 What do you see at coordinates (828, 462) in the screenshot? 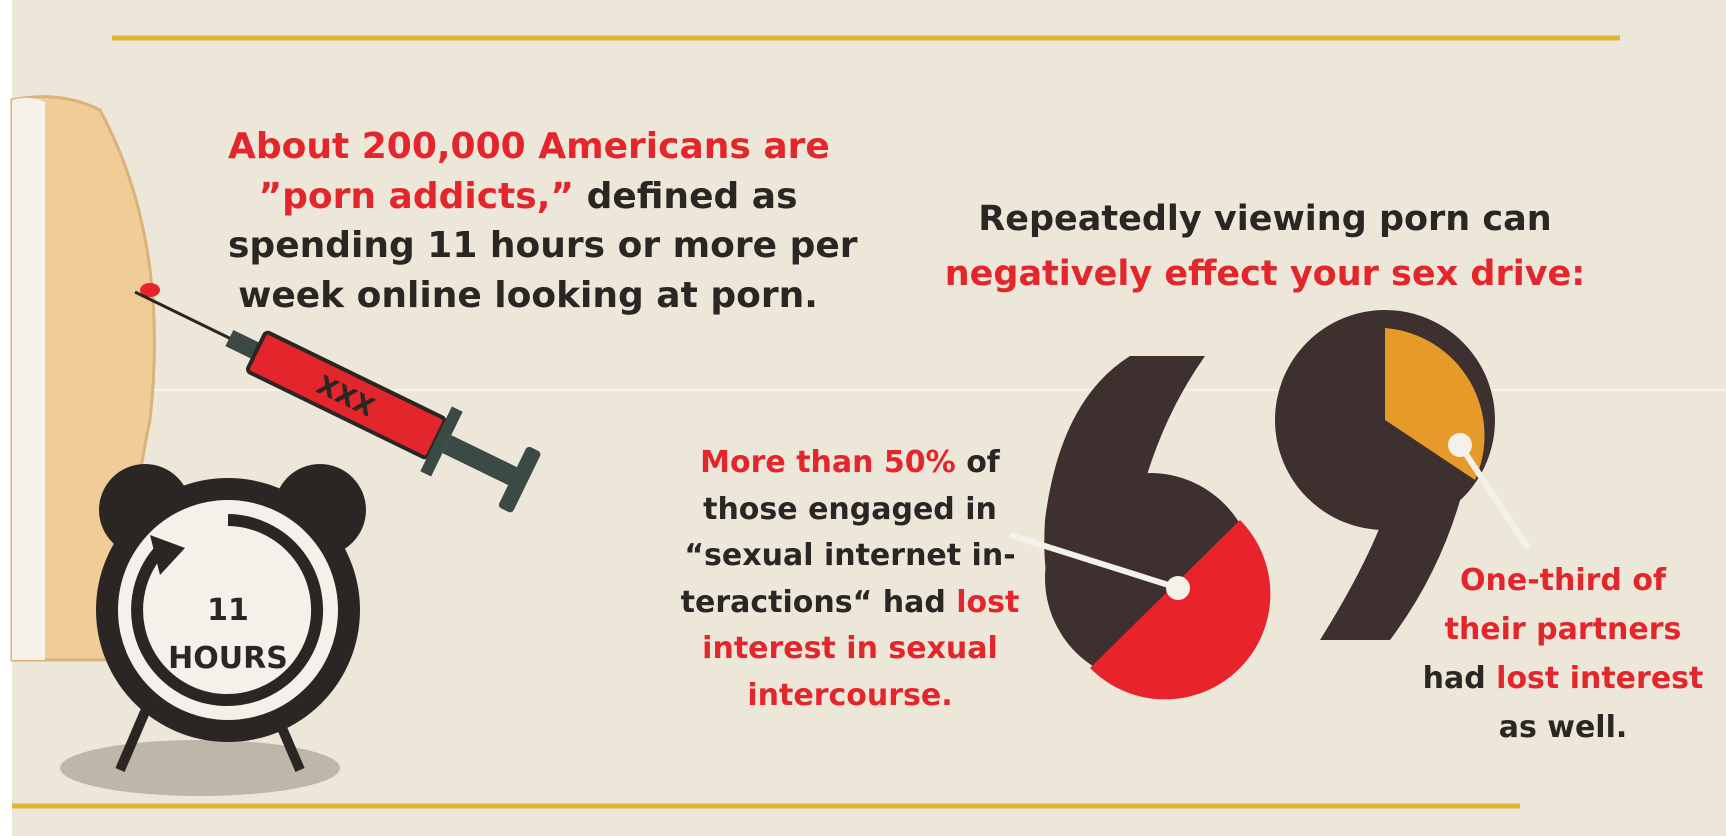
I see `text-run: More than 50%` at bounding box center [828, 462].